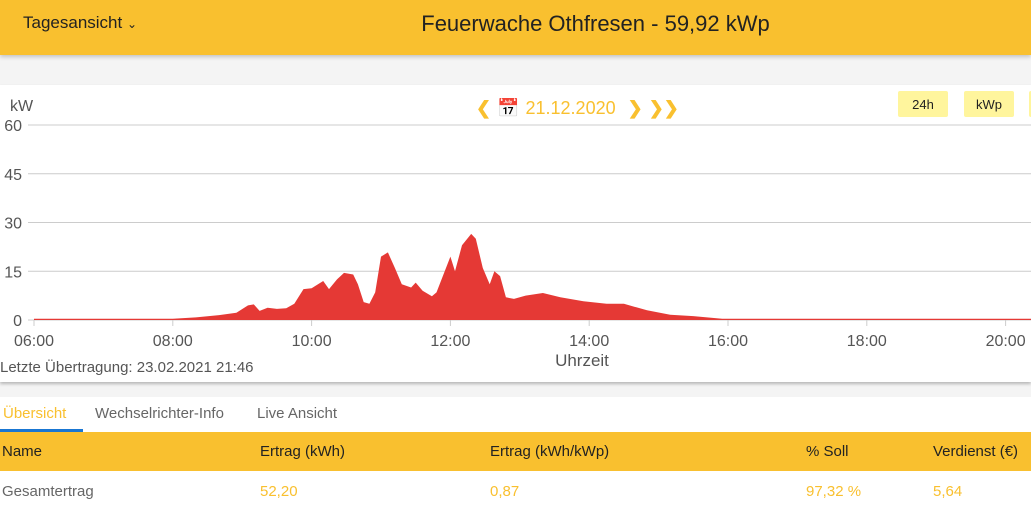  I want to click on x-tick-label: 12:00, so click(450, 341).